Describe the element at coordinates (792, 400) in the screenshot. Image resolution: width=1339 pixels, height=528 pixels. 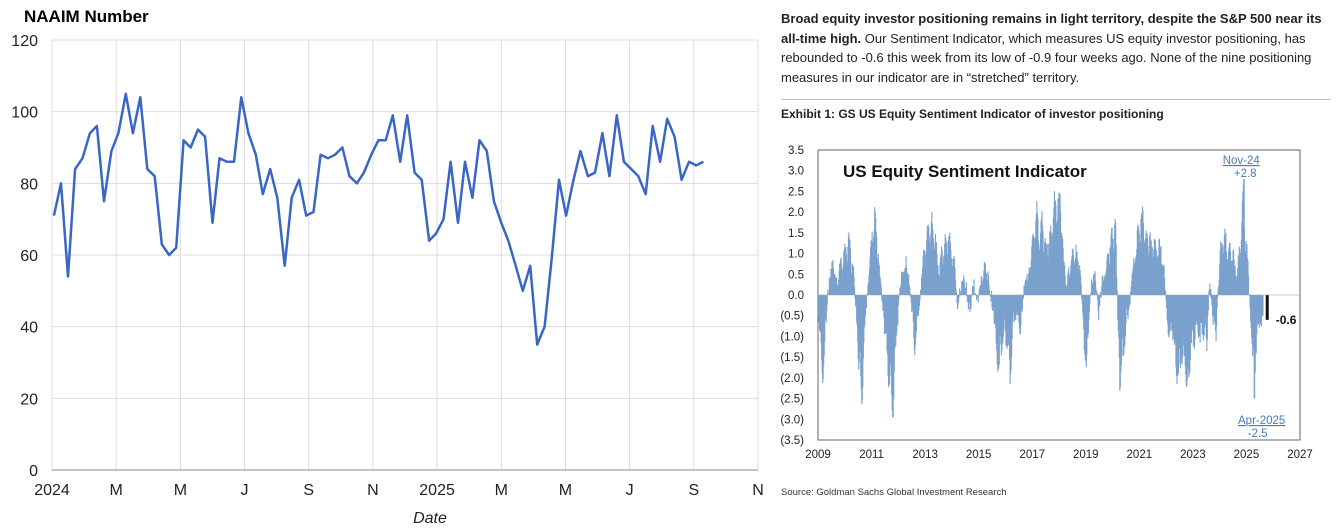
I see `y-tick-label: (2.5)` at that location.